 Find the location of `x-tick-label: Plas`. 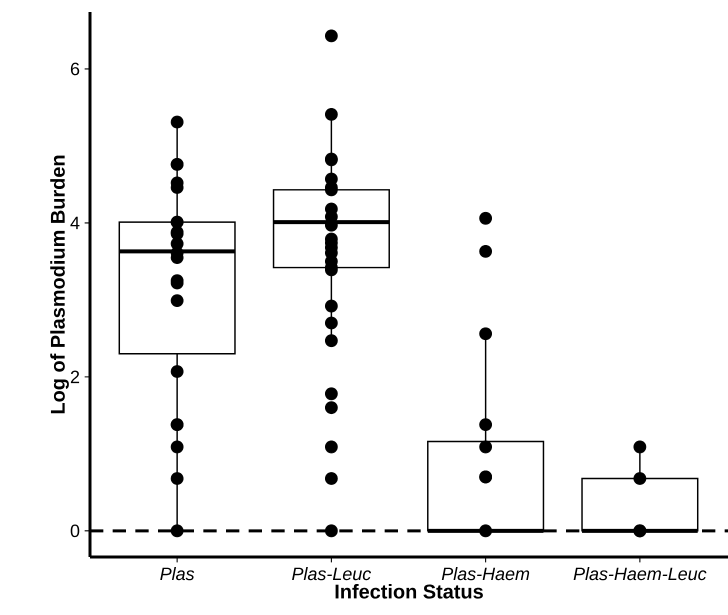

x-tick-label: Plas is located at coordinates (177, 573).